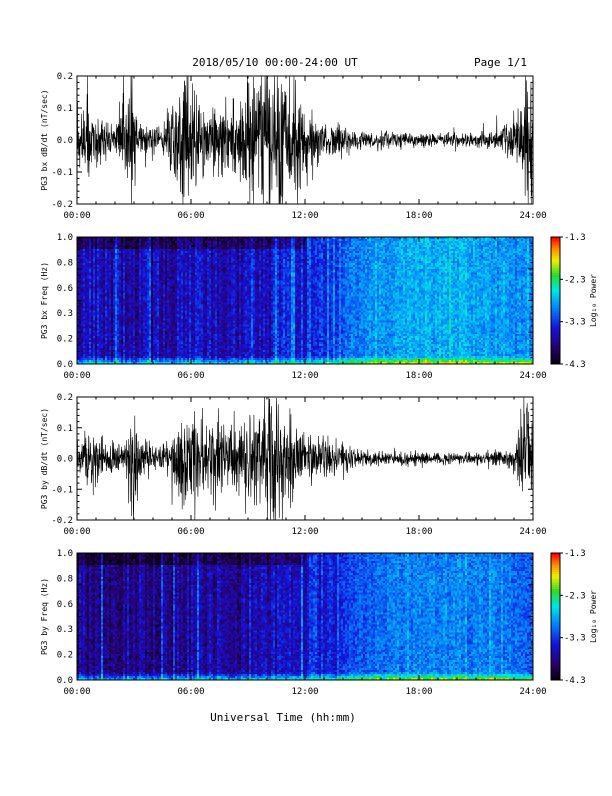 The height and width of the screenshot is (796, 612). I want to click on figure-title: 2018/05/10 00:00-24:00 UT, so click(275, 62).